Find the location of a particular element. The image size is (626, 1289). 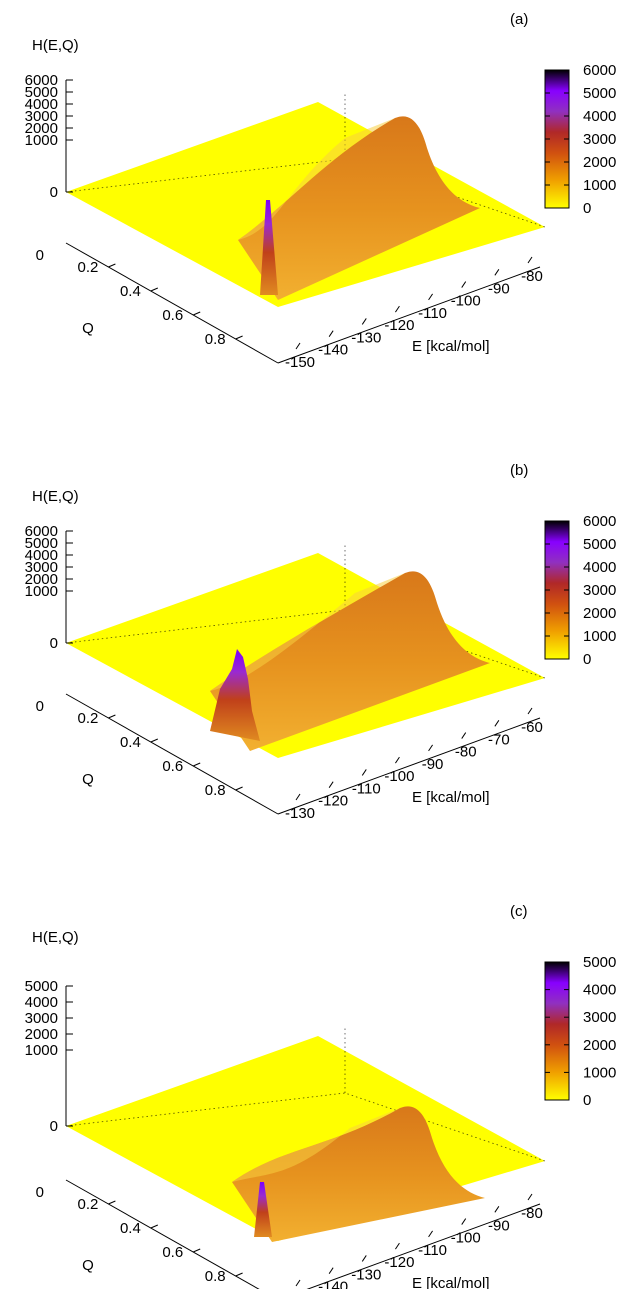

panel-label: (c) is located at coordinates (519, 911).